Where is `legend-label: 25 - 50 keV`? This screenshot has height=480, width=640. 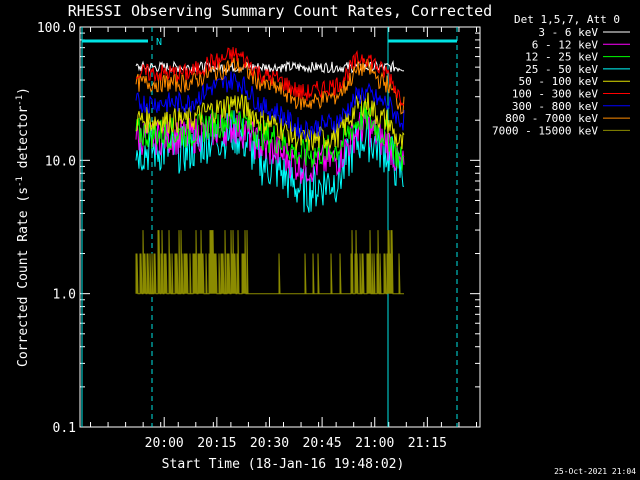
legend-label: 25 - 50 keV is located at coordinates (561, 69).